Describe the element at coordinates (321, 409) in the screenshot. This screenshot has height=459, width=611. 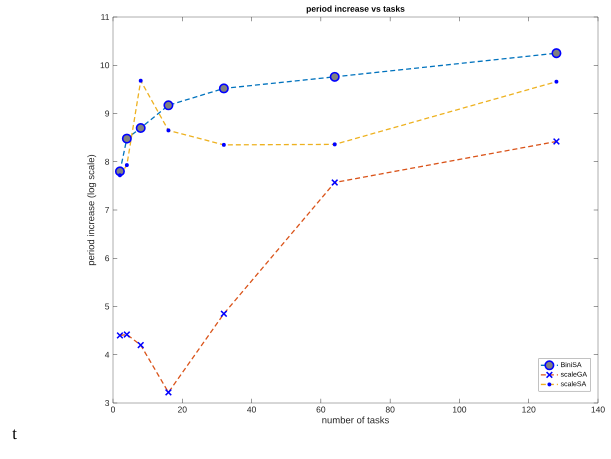
I see `x-tick-label: 60` at that location.